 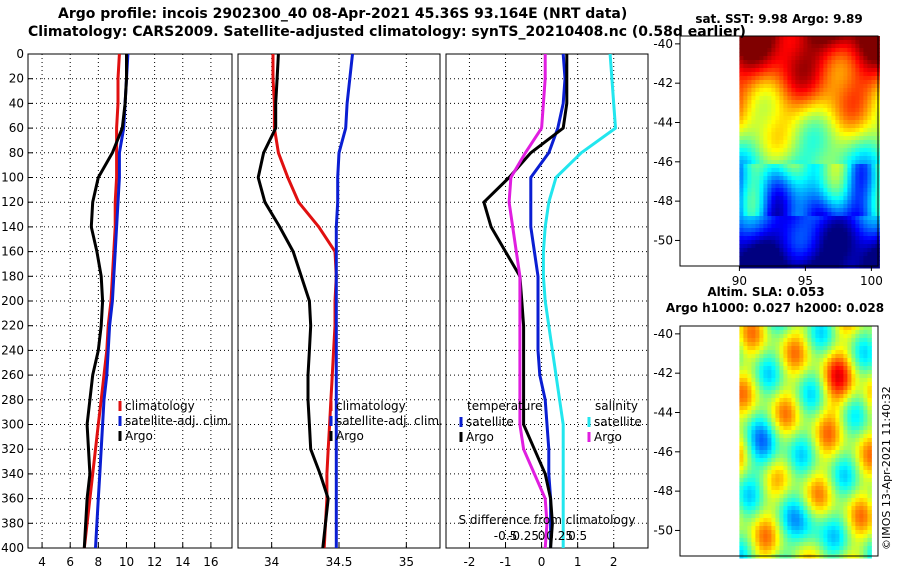 I want to click on x-tick-label: 0, so click(x=542, y=562).